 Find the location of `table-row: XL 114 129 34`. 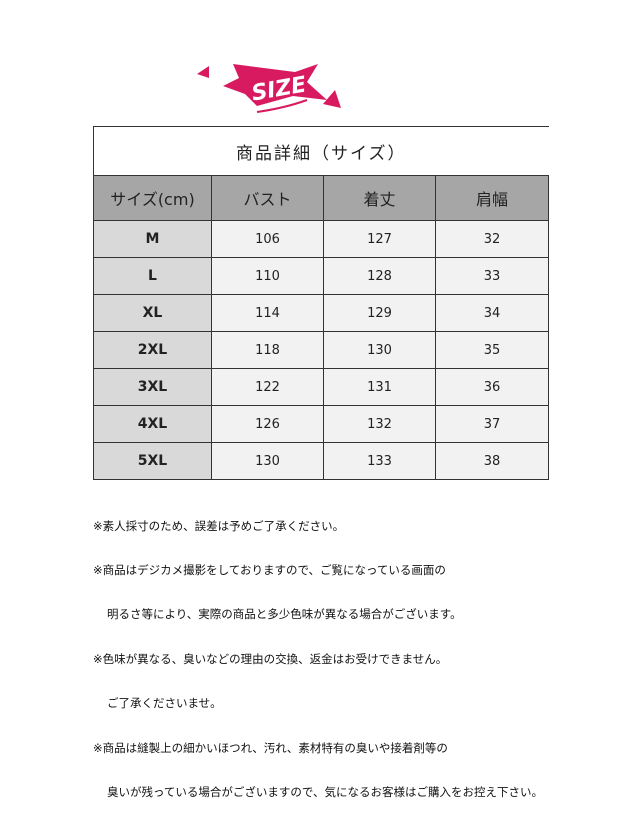

table-row: XL 114 129 34 is located at coordinates (321, 313).